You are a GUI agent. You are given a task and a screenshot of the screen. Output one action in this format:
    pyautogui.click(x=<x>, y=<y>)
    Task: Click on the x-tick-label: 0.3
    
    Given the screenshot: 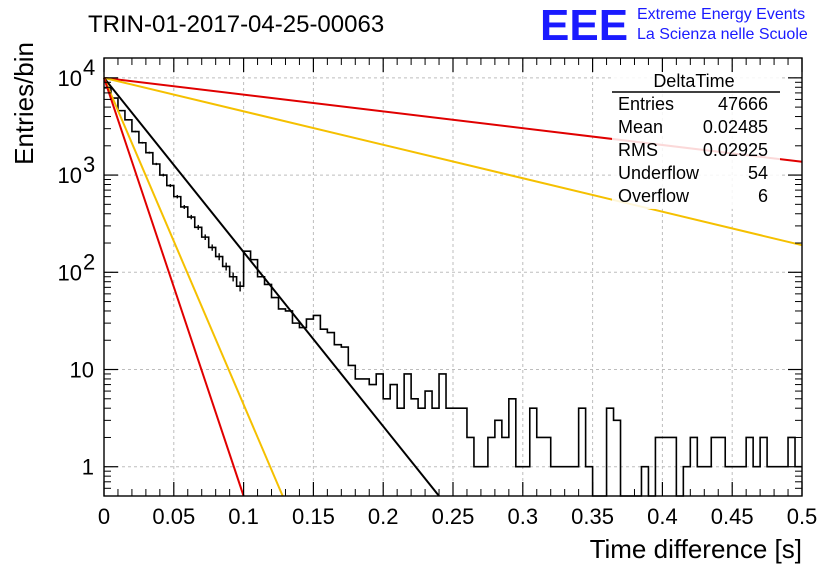 What is the action you would take?
    pyautogui.click(x=523, y=516)
    